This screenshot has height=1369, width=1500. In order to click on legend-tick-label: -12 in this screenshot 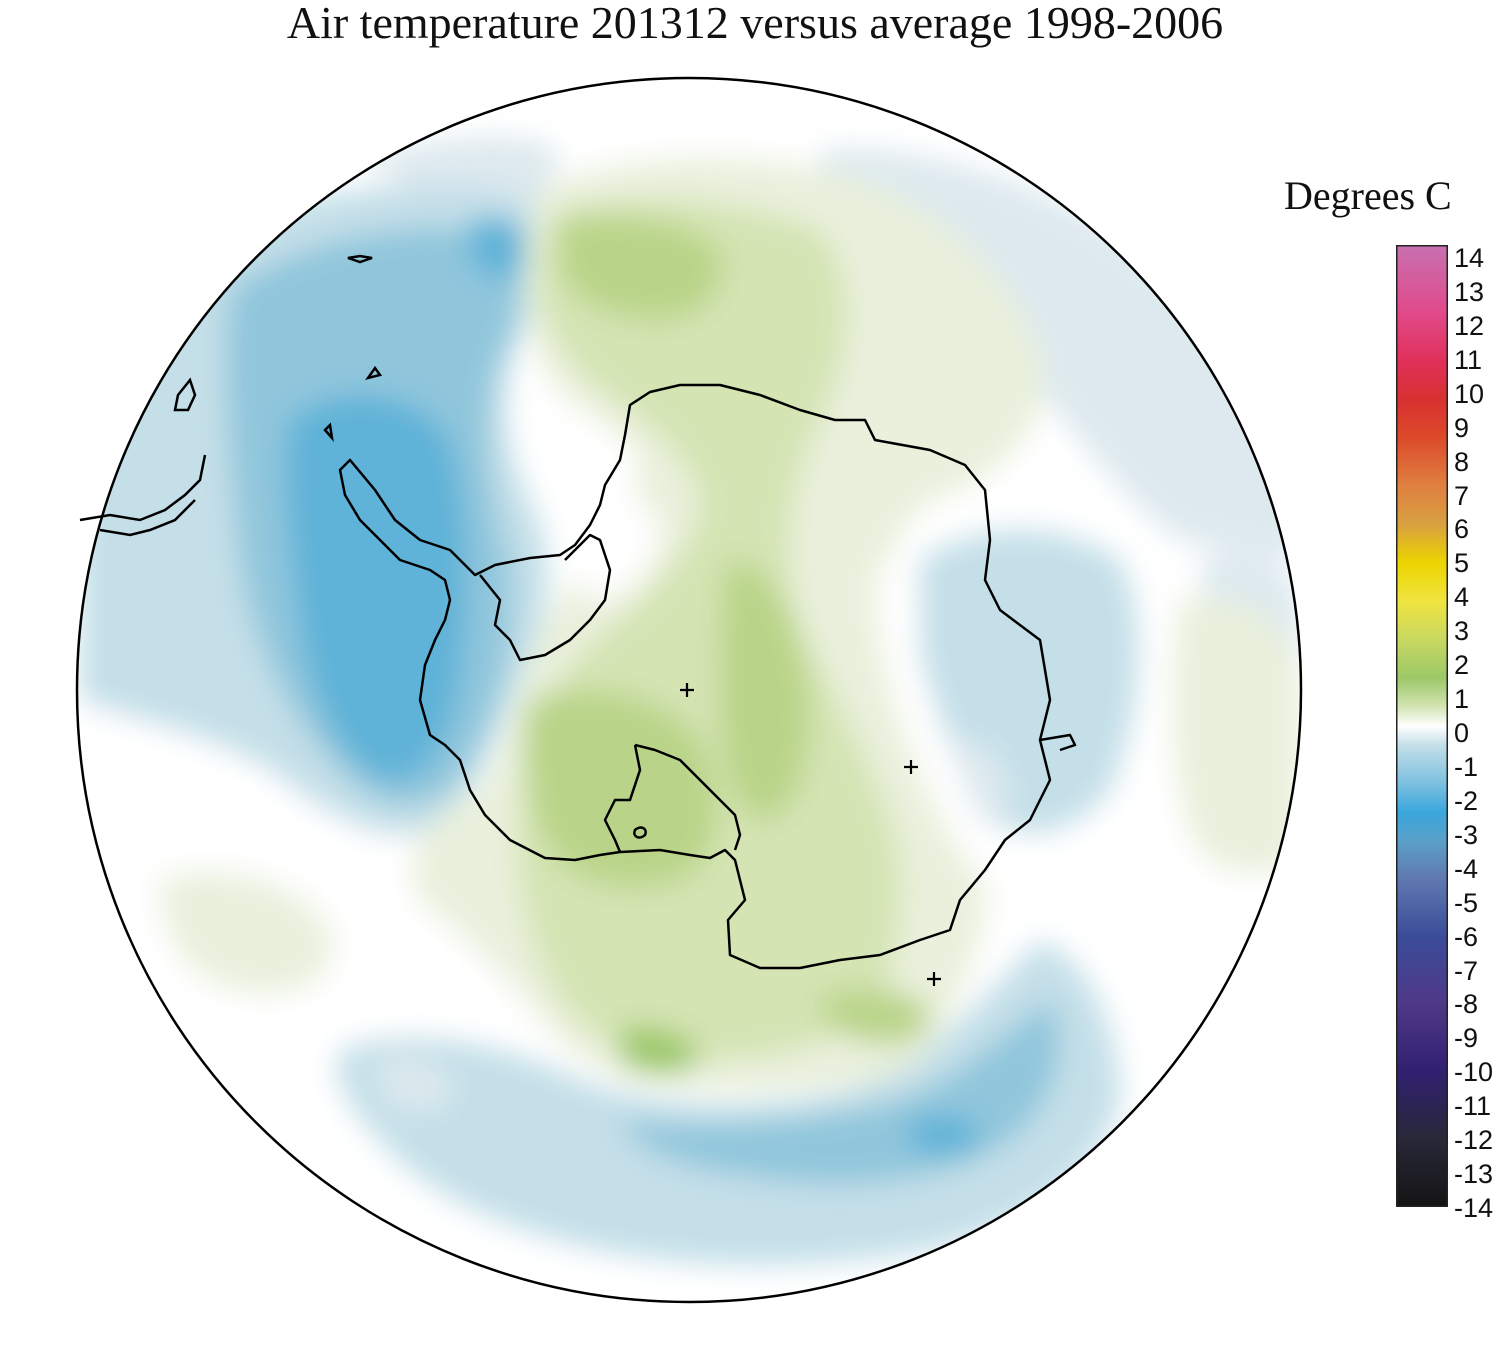, I will do `click(1474, 1140)`.